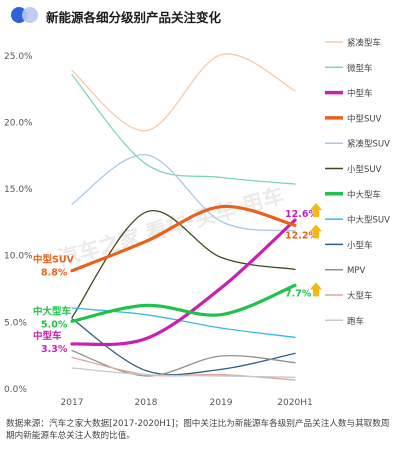 The image size is (403, 451). I want to click on series-line-小型车, so click(183, 347).